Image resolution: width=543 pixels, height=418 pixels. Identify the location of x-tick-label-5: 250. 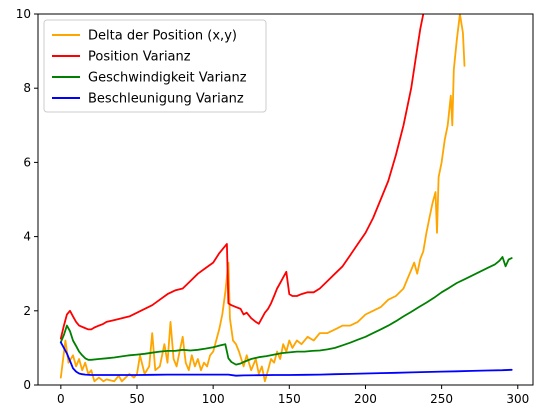
(441, 399).